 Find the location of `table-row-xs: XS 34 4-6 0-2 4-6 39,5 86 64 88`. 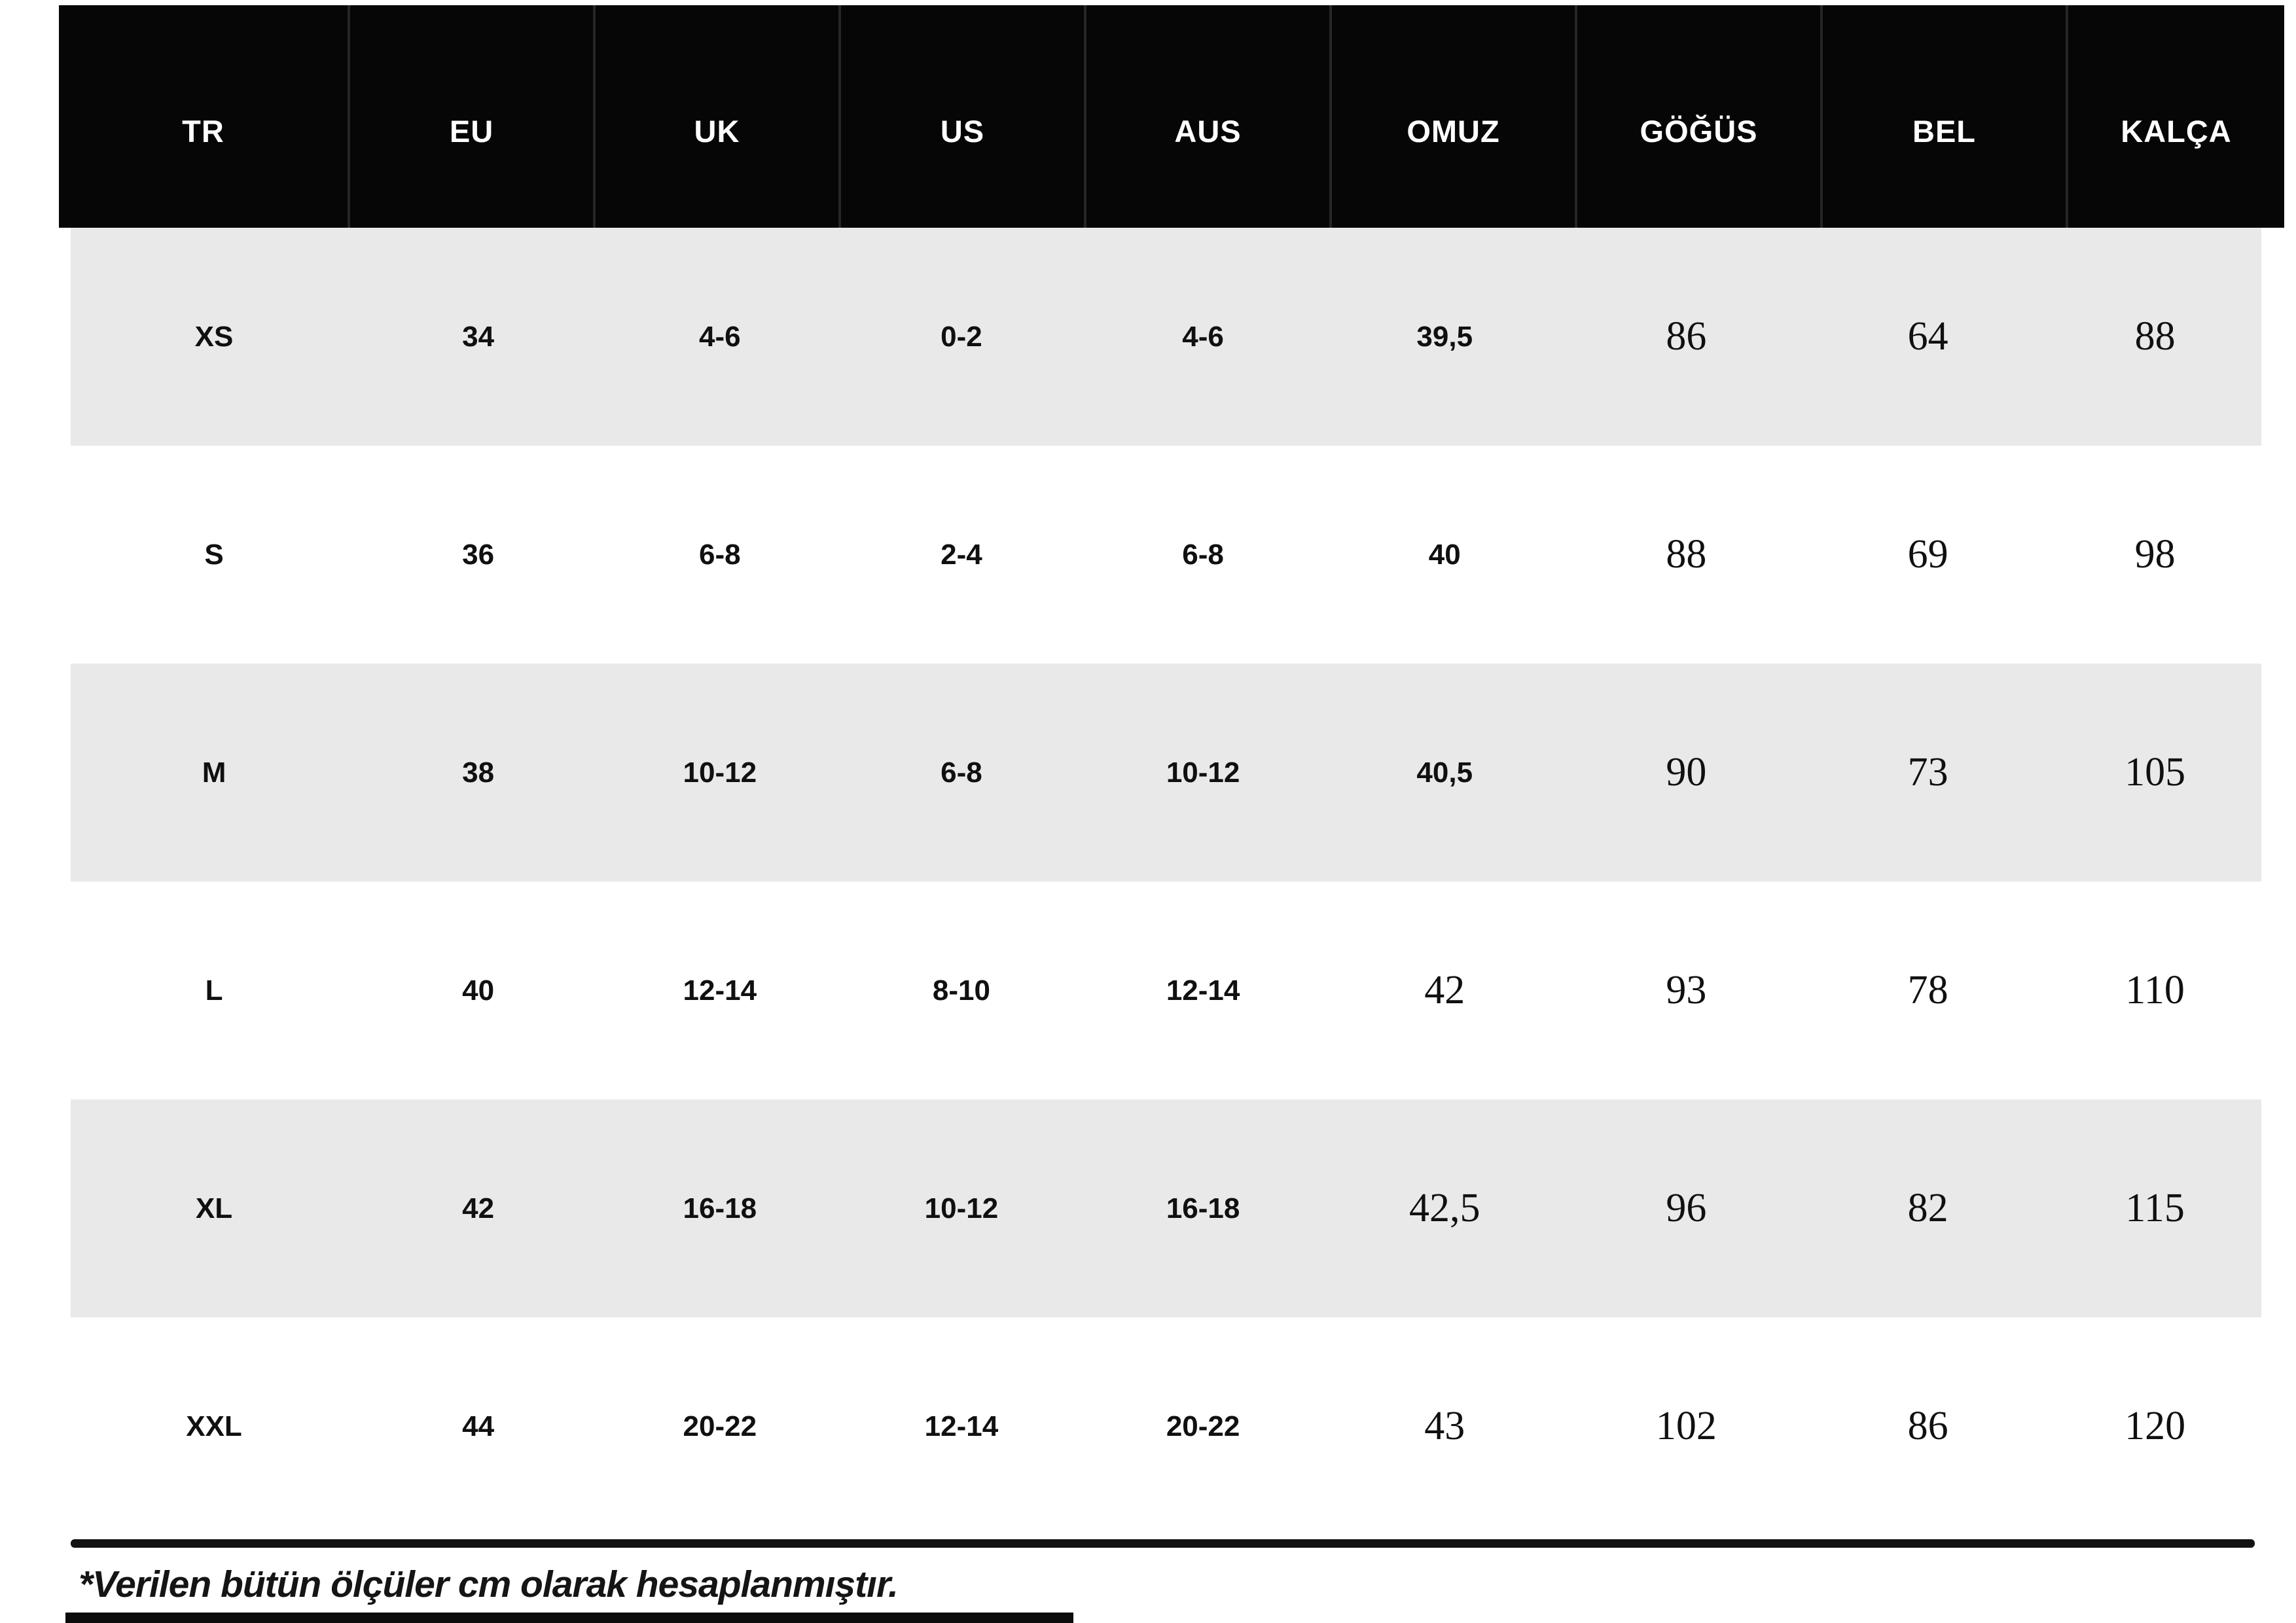

table-row-xs: XS 34 4-6 0-2 4-6 39,5 86 64 88 is located at coordinates (1166, 337).